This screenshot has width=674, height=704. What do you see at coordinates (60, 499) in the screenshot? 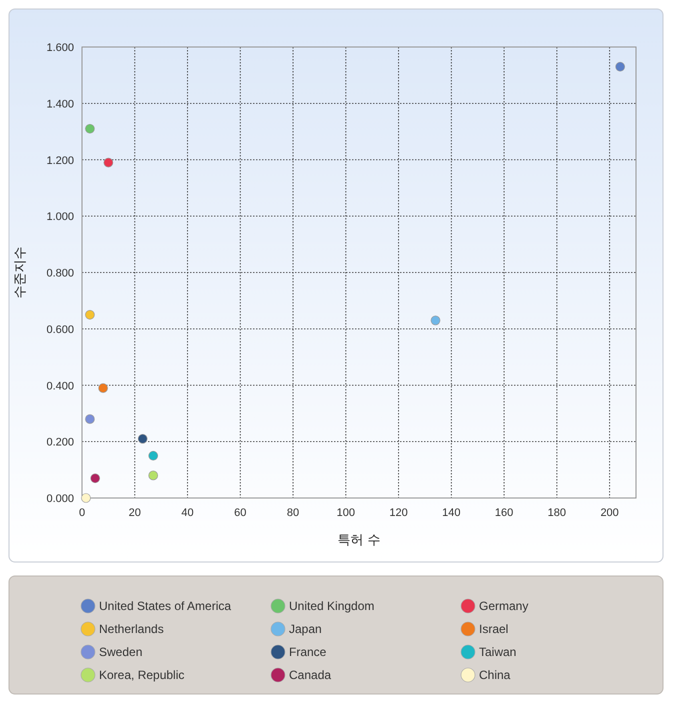
I see `y-tick-label: 0.000` at bounding box center [60, 499].